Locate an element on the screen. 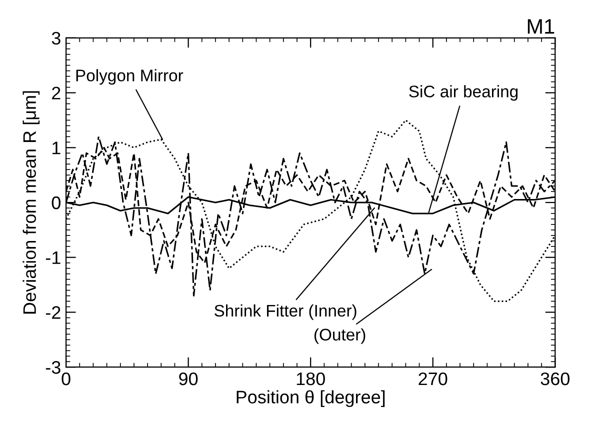  y-tick-label: -2 is located at coordinates (53, 312).